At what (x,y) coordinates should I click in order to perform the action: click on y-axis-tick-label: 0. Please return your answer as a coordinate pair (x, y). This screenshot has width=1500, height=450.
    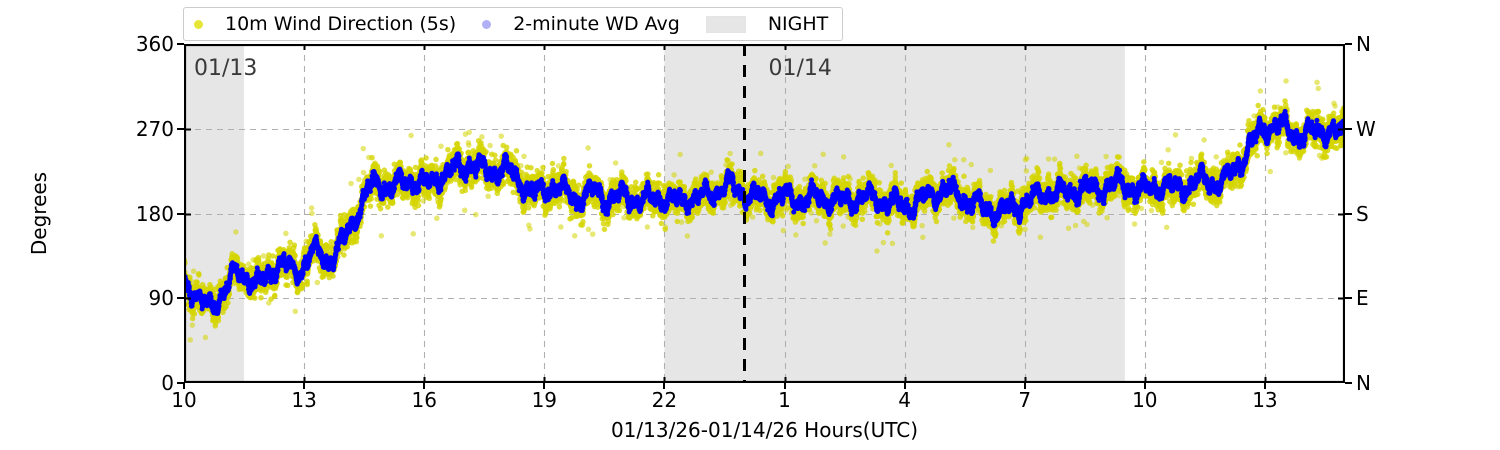
    Looking at the image, I should click on (167, 383).